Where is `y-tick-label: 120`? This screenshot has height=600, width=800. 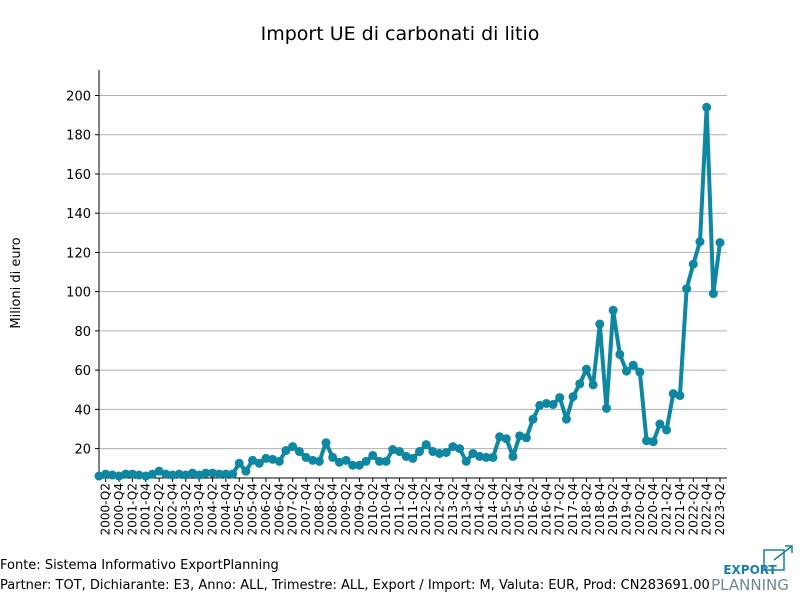
y-tick-label: 120 is located at coordinates (78, 253).